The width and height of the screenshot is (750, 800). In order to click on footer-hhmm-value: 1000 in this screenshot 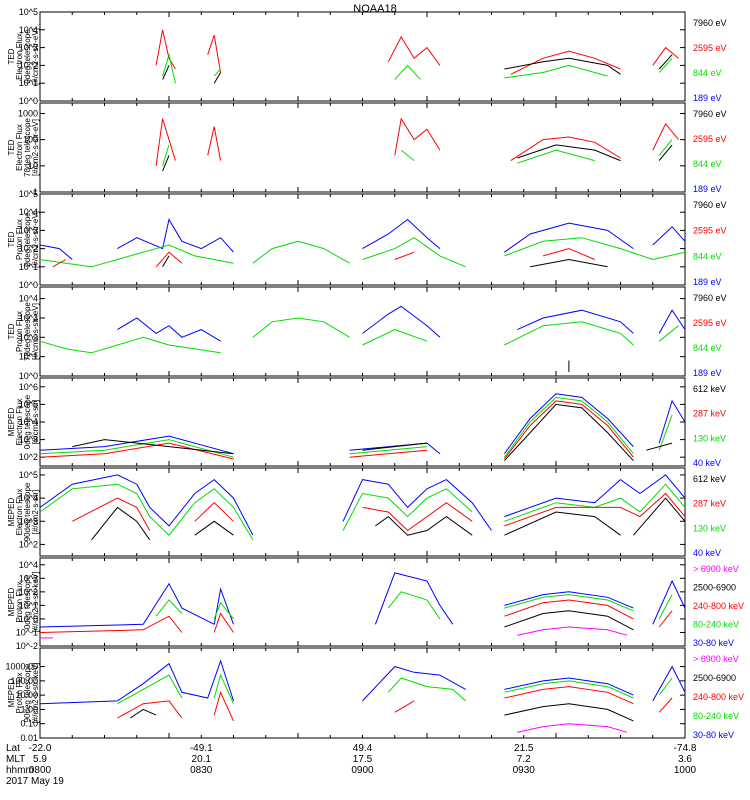, I will do `click(685, 770)`.